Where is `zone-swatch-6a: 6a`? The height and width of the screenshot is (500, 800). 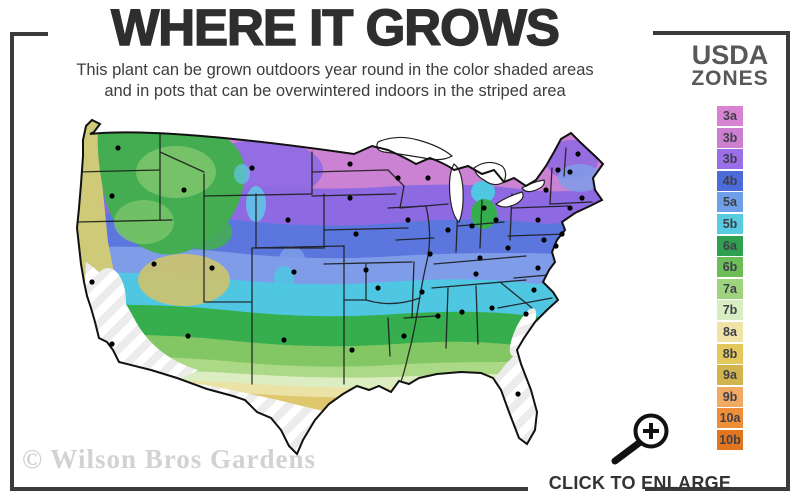
zone-swatch-6a: 6a is located at coordinates (730, 245).